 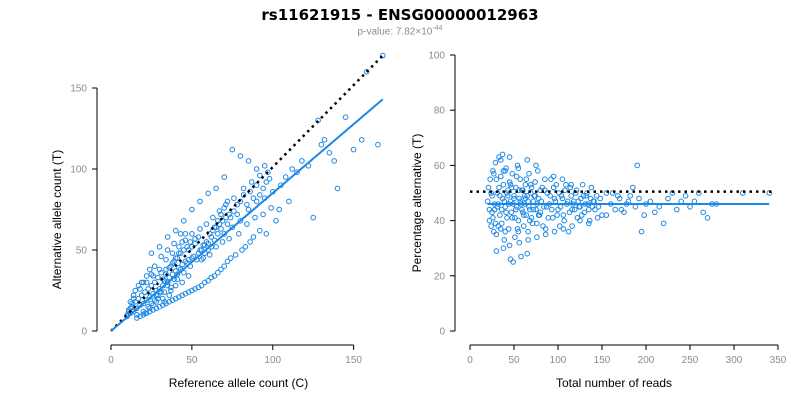 What do you see at coordinates (57, 219) in the screenshot?
I see `left-y-axis-title: Alternative allele count (T)` at bounding box center [57, 219].